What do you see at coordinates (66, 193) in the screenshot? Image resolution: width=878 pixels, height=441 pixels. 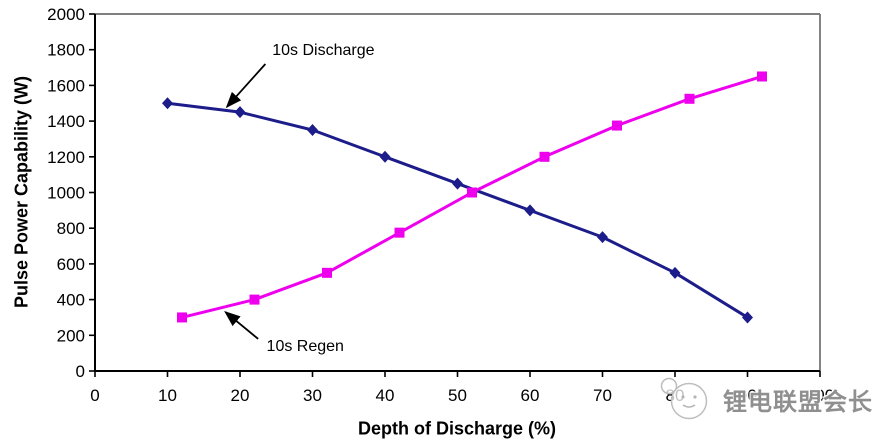 I see `y-tick-label: 1000` at bounding box center [66, 193].